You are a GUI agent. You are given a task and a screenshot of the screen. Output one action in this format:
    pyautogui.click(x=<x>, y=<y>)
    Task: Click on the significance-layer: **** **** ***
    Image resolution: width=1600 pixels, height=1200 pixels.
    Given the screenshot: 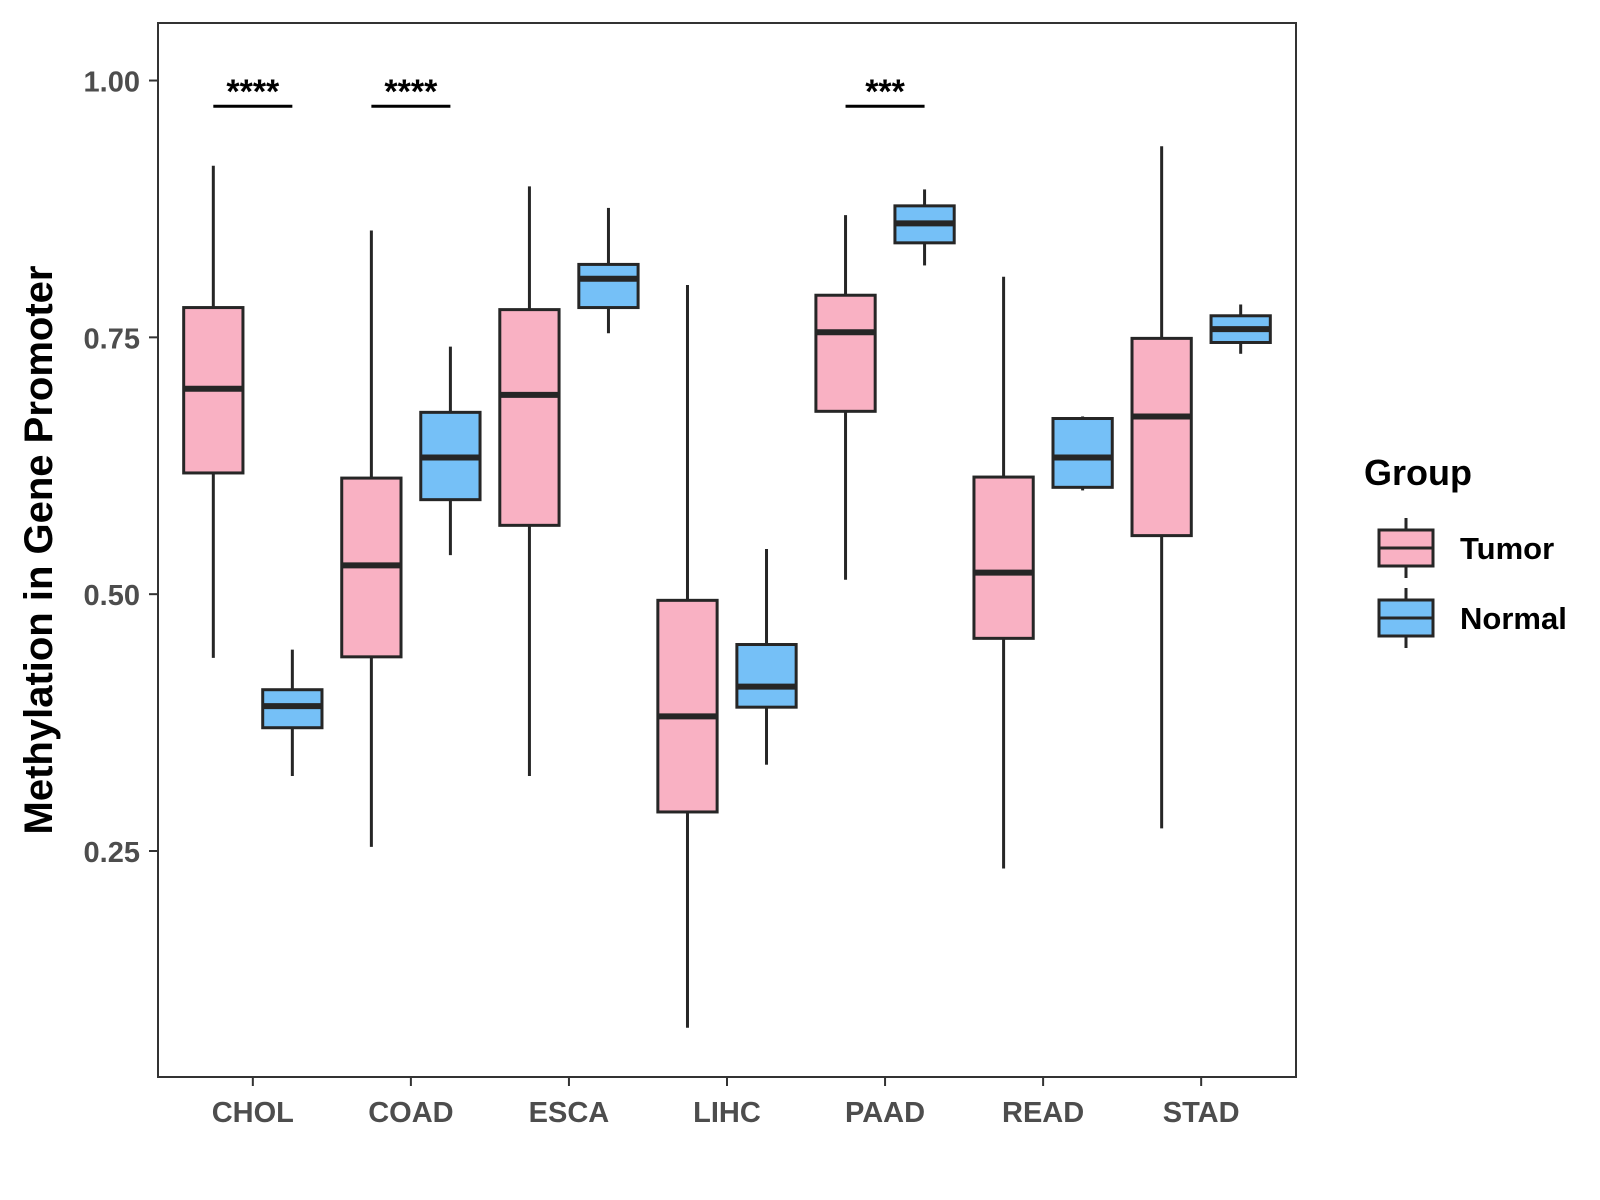 What is the action you would take?
    pyautogui.click(x=569, y=92)
    